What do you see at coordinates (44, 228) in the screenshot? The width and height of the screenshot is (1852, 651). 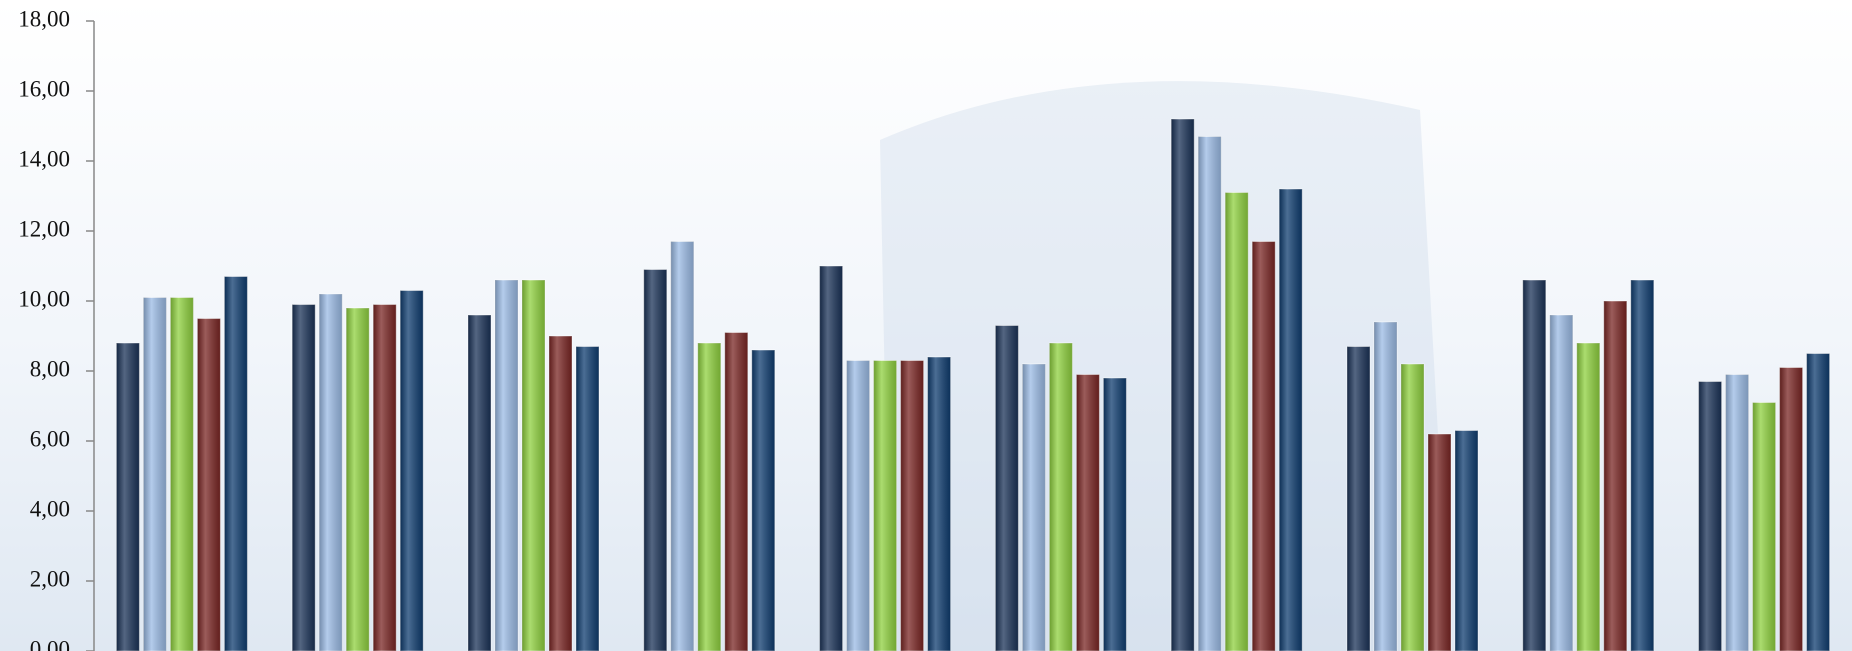 I see `y-tick-label: 12,00` at bounding box center [44, 228].